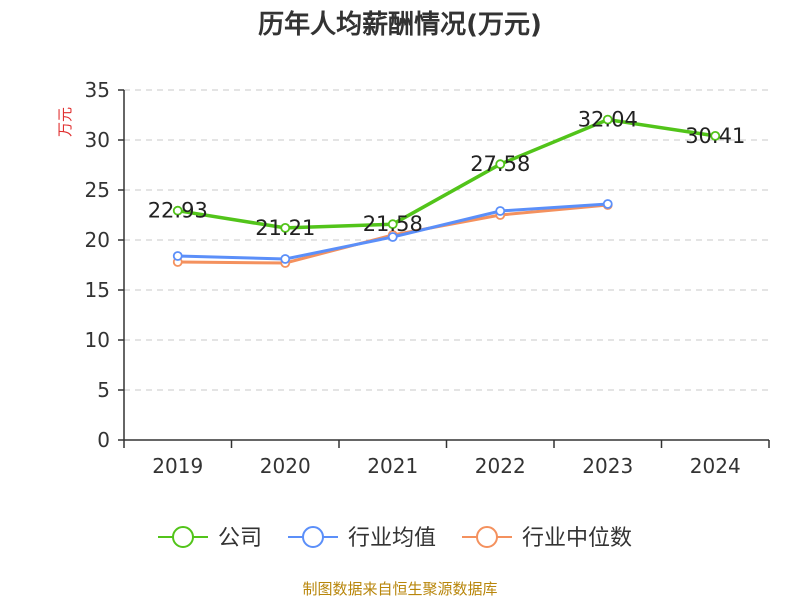 The height and width of the screenshot is (600, 800). I want to click on legend-label: 行业中位数, so click(577, 538).